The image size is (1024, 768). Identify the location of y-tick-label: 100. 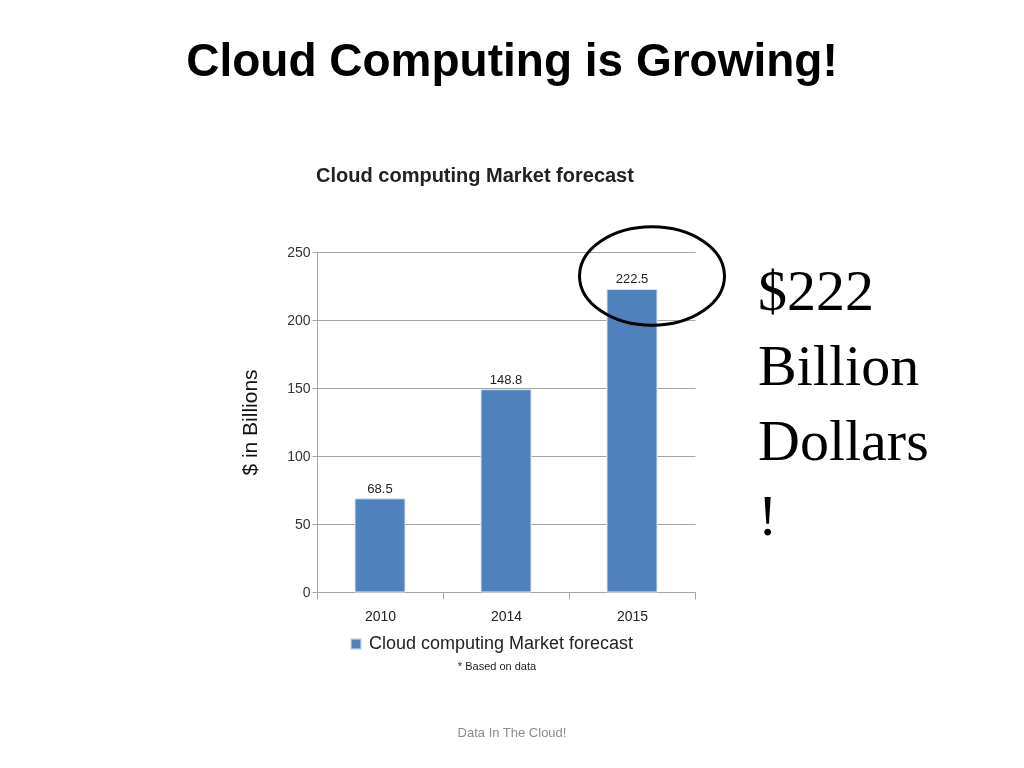
(299, 455).